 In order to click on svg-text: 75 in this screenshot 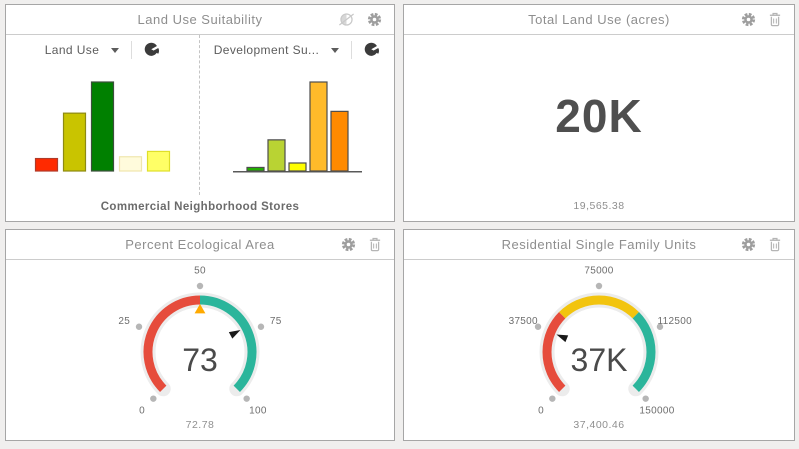, I will do `click(276, 321)`.